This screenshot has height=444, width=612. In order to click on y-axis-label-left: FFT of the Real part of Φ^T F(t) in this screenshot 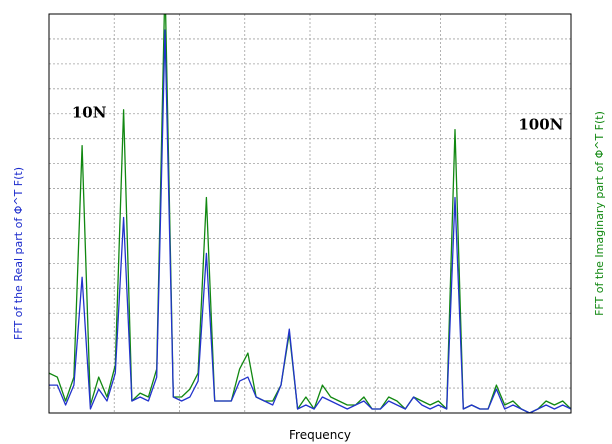, I will do `click(18, 253)`.